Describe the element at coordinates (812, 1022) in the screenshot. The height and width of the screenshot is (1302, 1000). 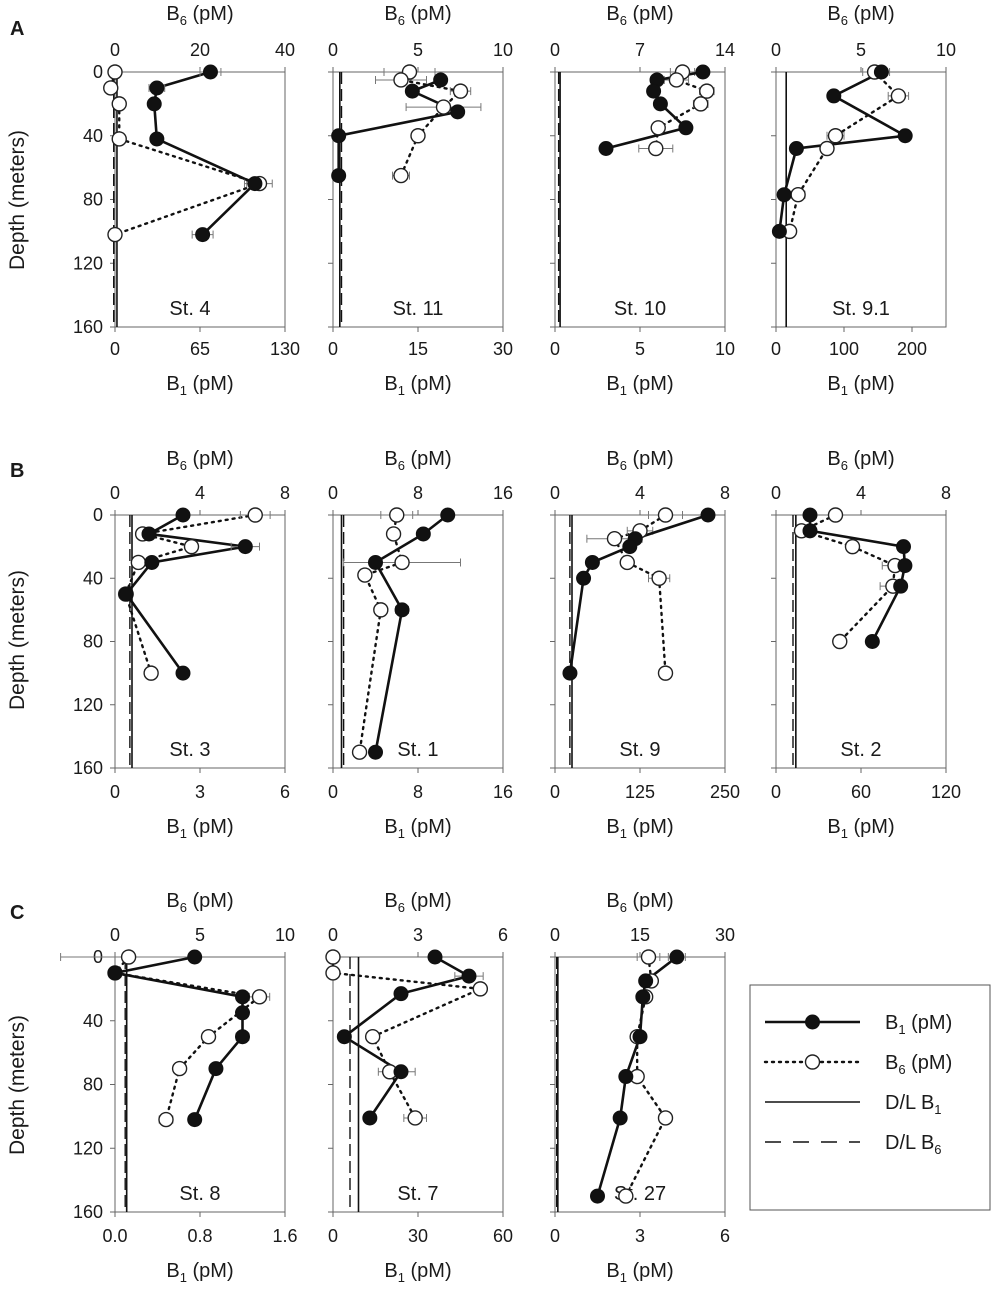
I see `legend-b1-marker` at that location.